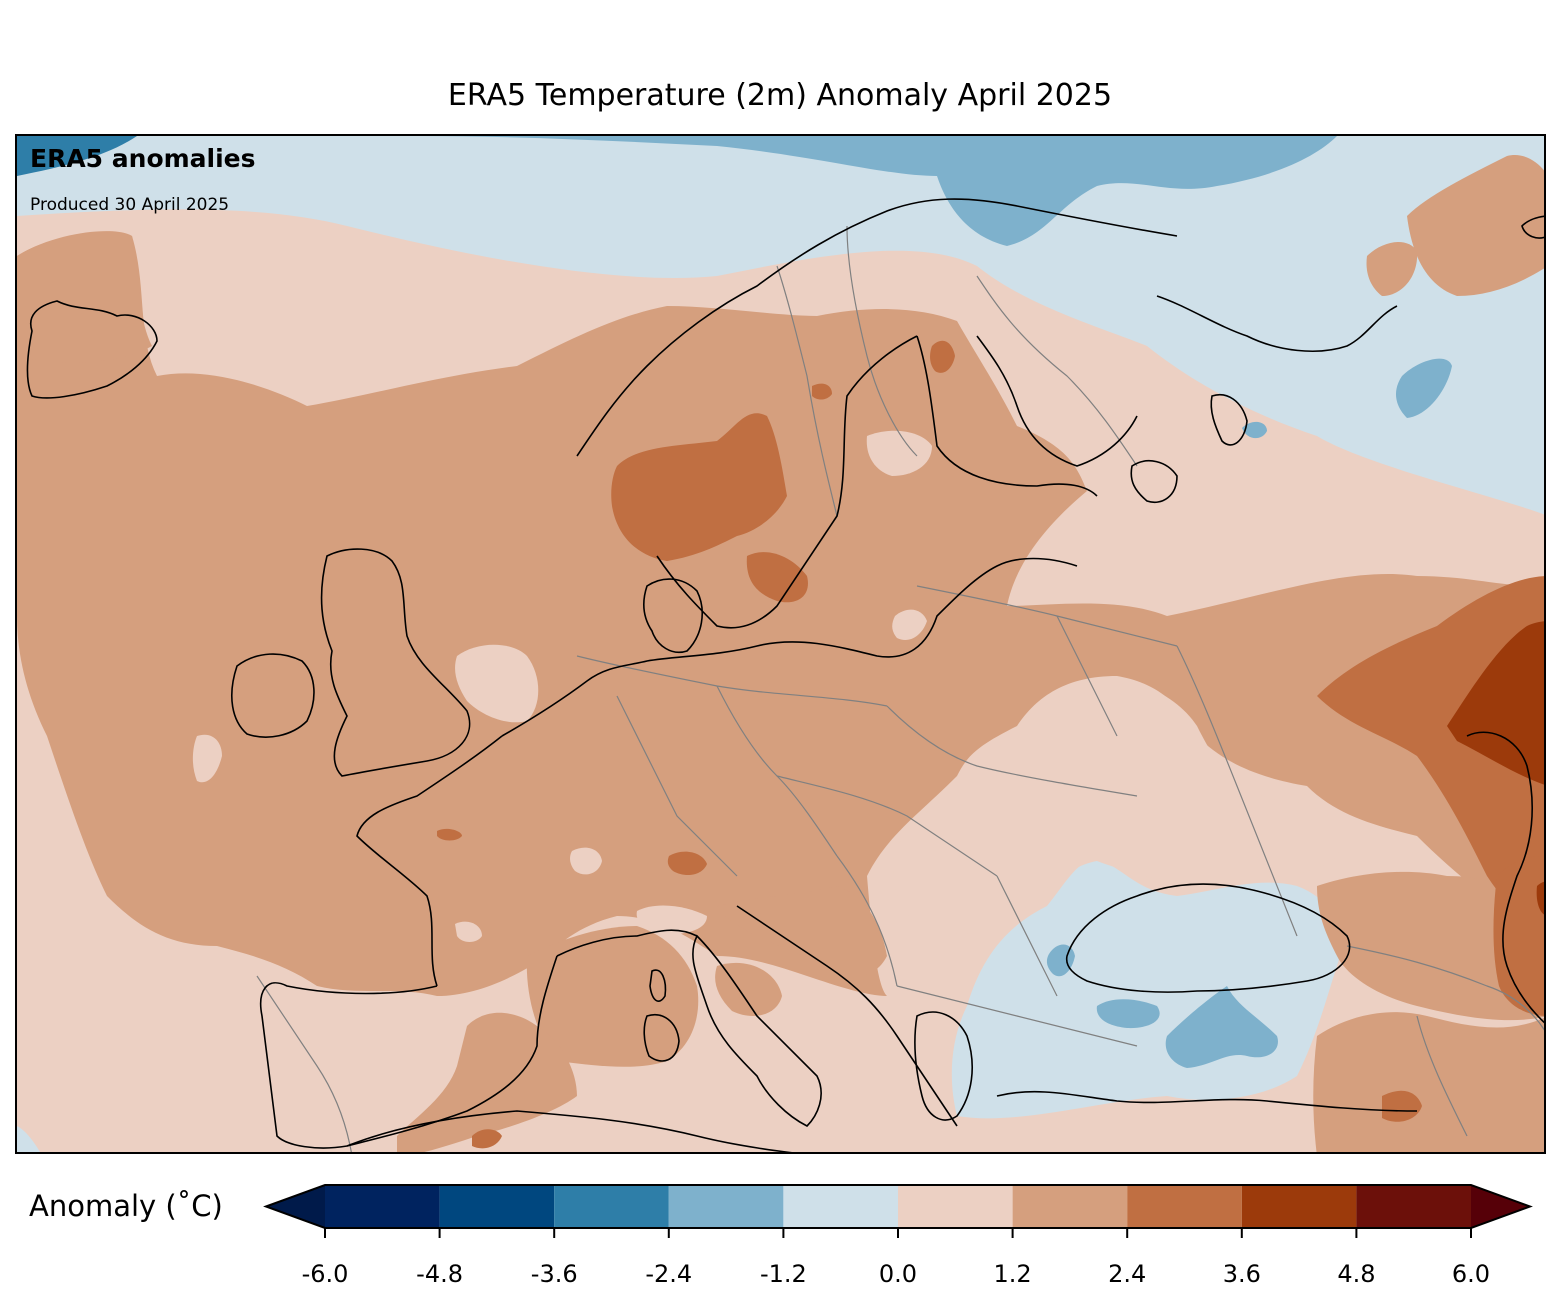  What do you see at coordinates (207, 758) in the screenshot?
I see `anomaly-region-atlantic-light` at bounding box center [207, 758].